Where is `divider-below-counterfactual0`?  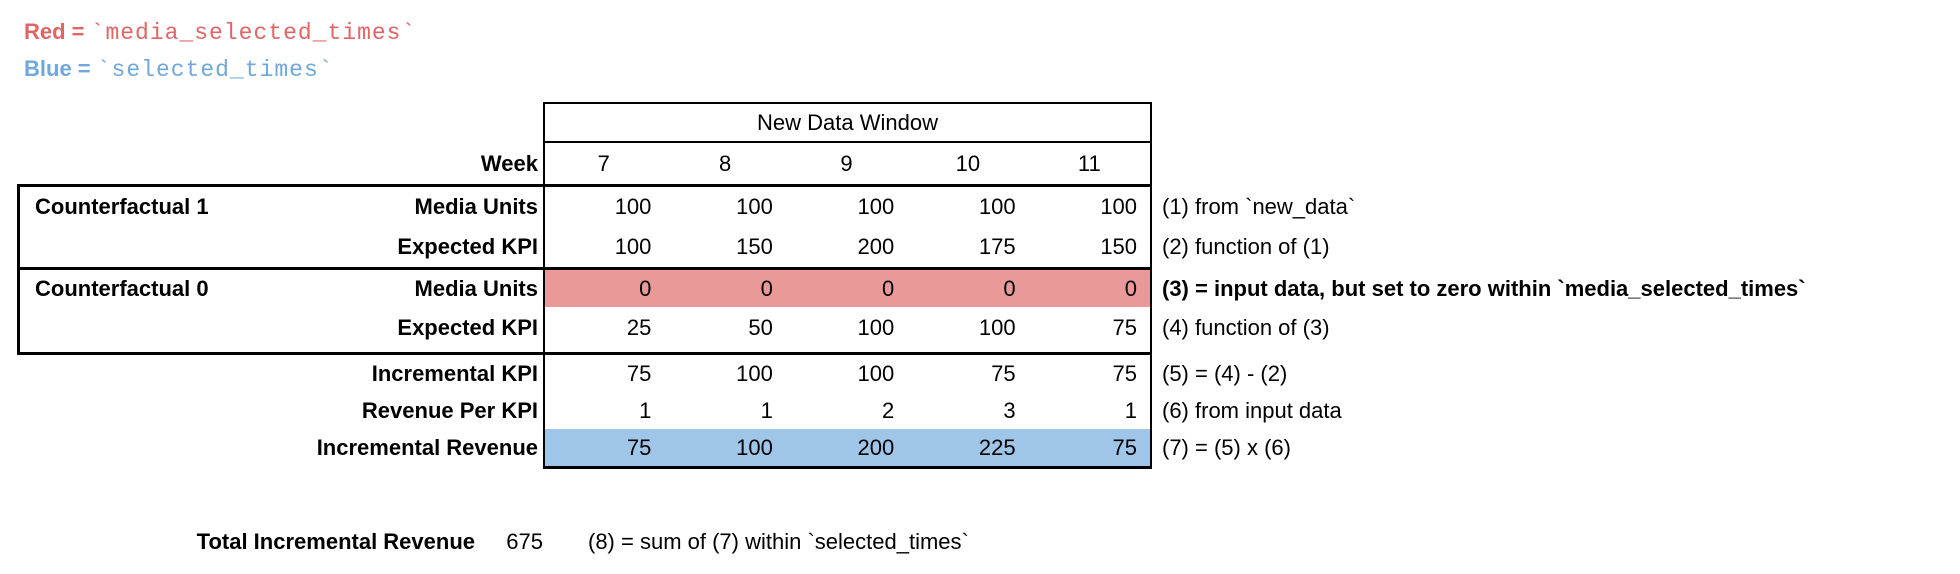 divider-below-counterfactual0 is located at coordinates (584, 353).